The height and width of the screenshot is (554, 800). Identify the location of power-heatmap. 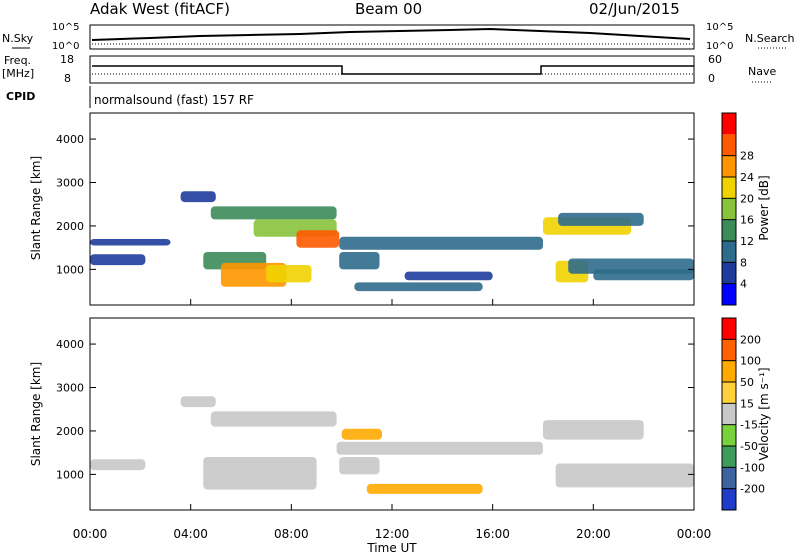
(392, 241).